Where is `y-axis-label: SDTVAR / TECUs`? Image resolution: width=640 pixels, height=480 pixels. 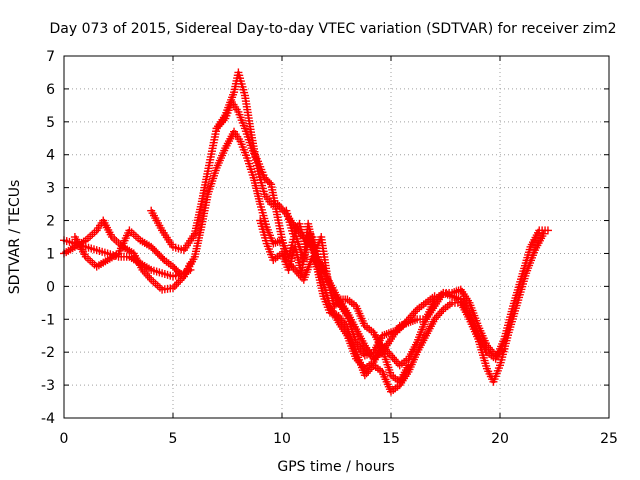
y-axis-label: SDTVAR / TECUs is located at coordinates (15, 237).